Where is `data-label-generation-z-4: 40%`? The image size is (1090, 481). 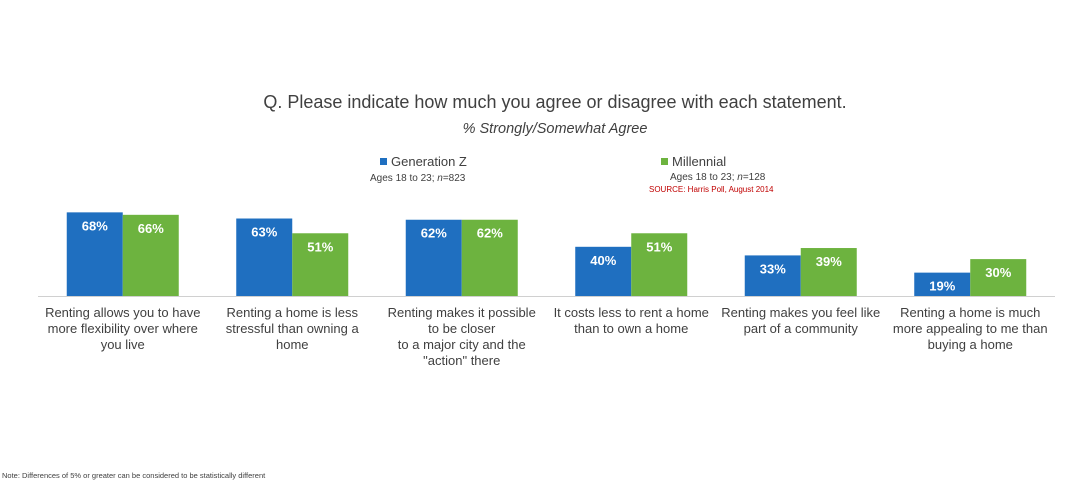 data-label-generation-z-4: 40% is located at coordinates (603, 260).